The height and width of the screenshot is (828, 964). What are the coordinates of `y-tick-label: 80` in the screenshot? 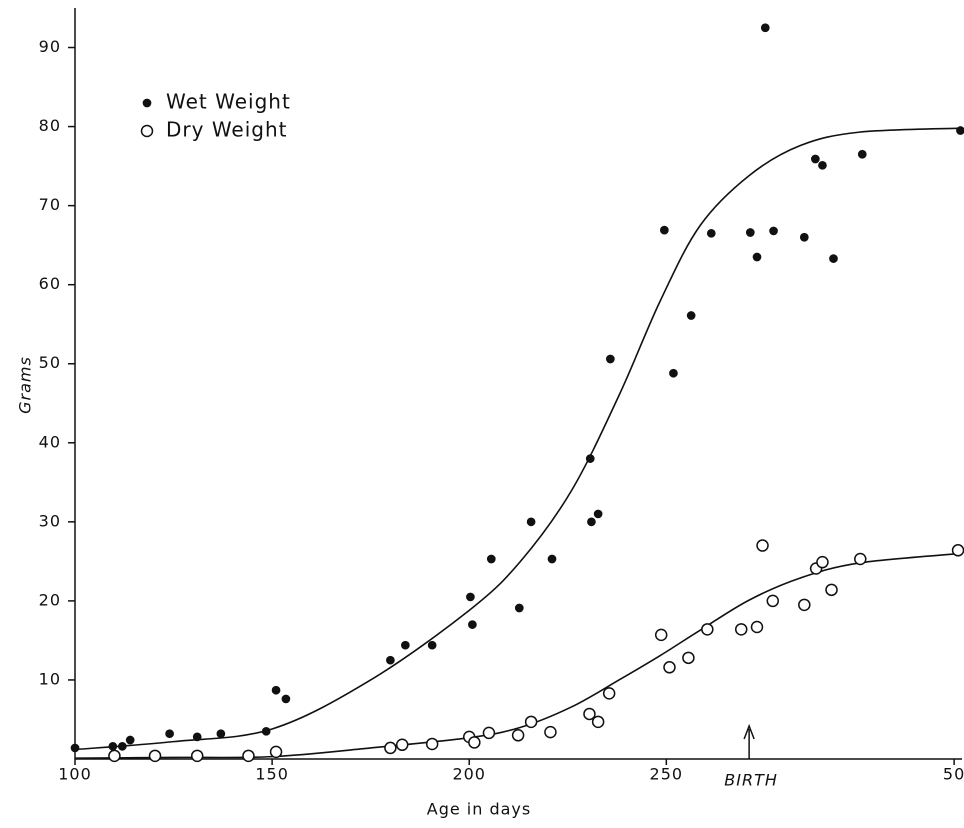 It's located at (50, 125).